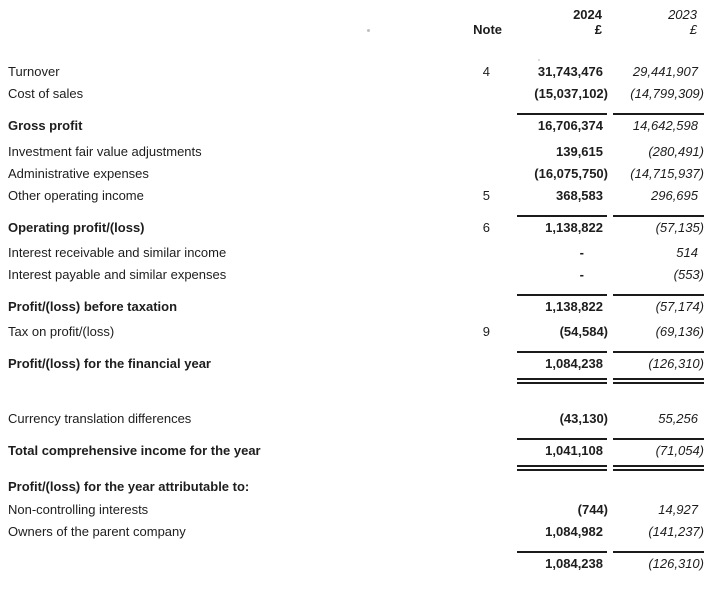 Image resolution: width=710 pixels, height=609 pixels. Describe the element at coordinates (109, 363) in the screenshot. I see `row-label: Profit/(loss) for the financial year` at that location.